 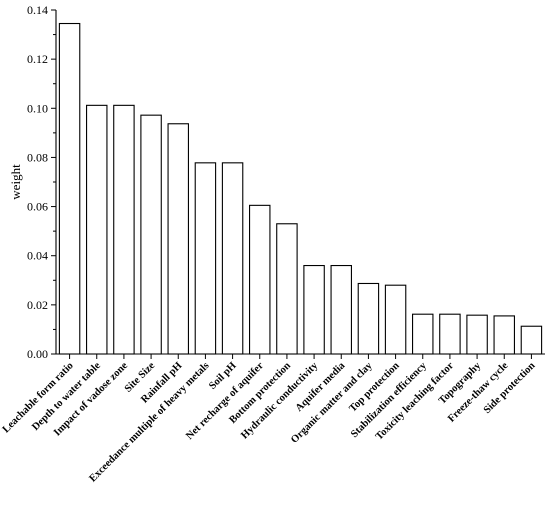 I want to click on y-tick-label: 0.12, so click(x=37, y=59).